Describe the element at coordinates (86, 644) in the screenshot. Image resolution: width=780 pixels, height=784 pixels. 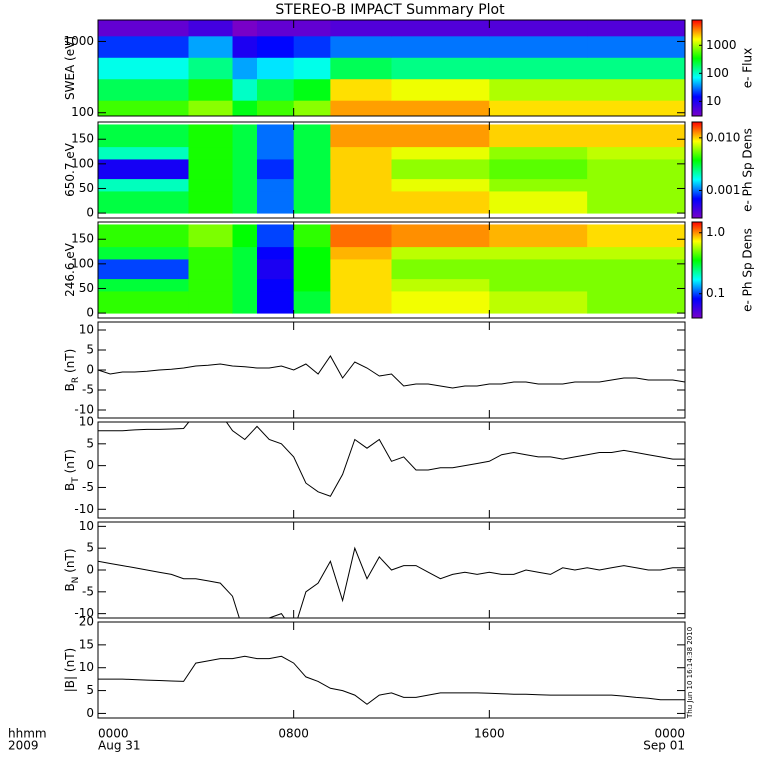
I see `y-tick-label: 15` at that location.